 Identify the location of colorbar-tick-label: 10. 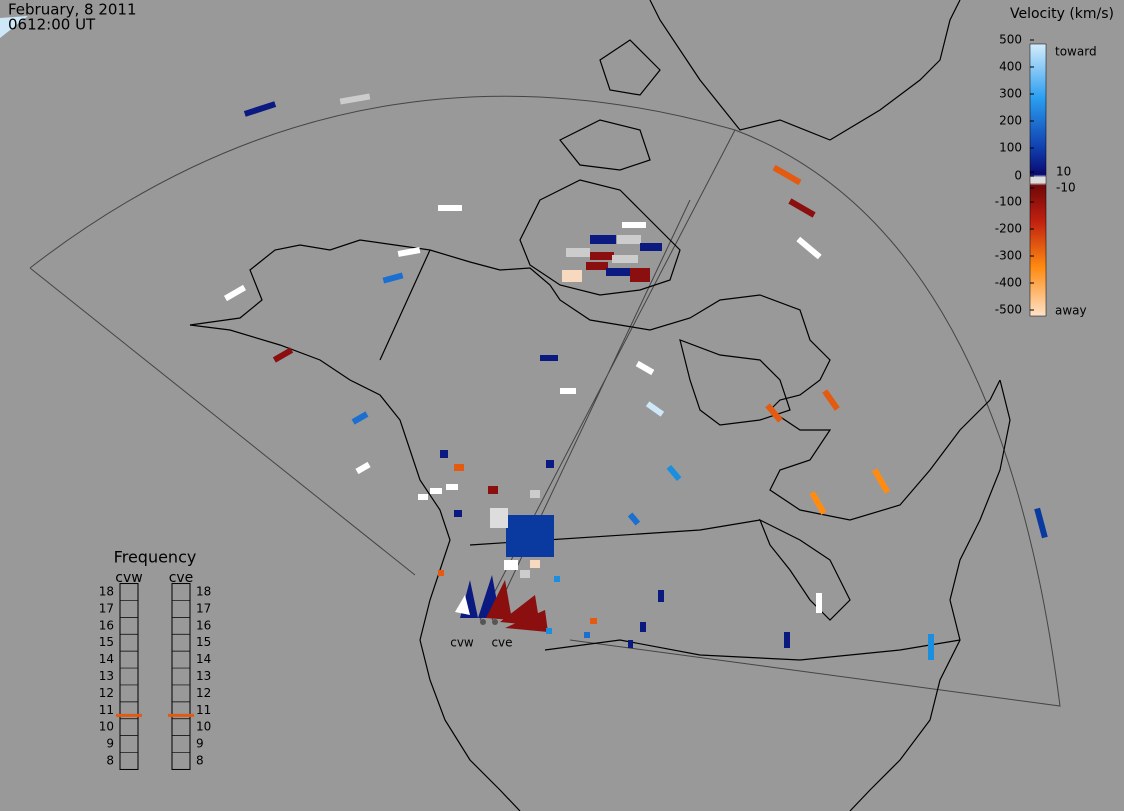
(1063, 172).